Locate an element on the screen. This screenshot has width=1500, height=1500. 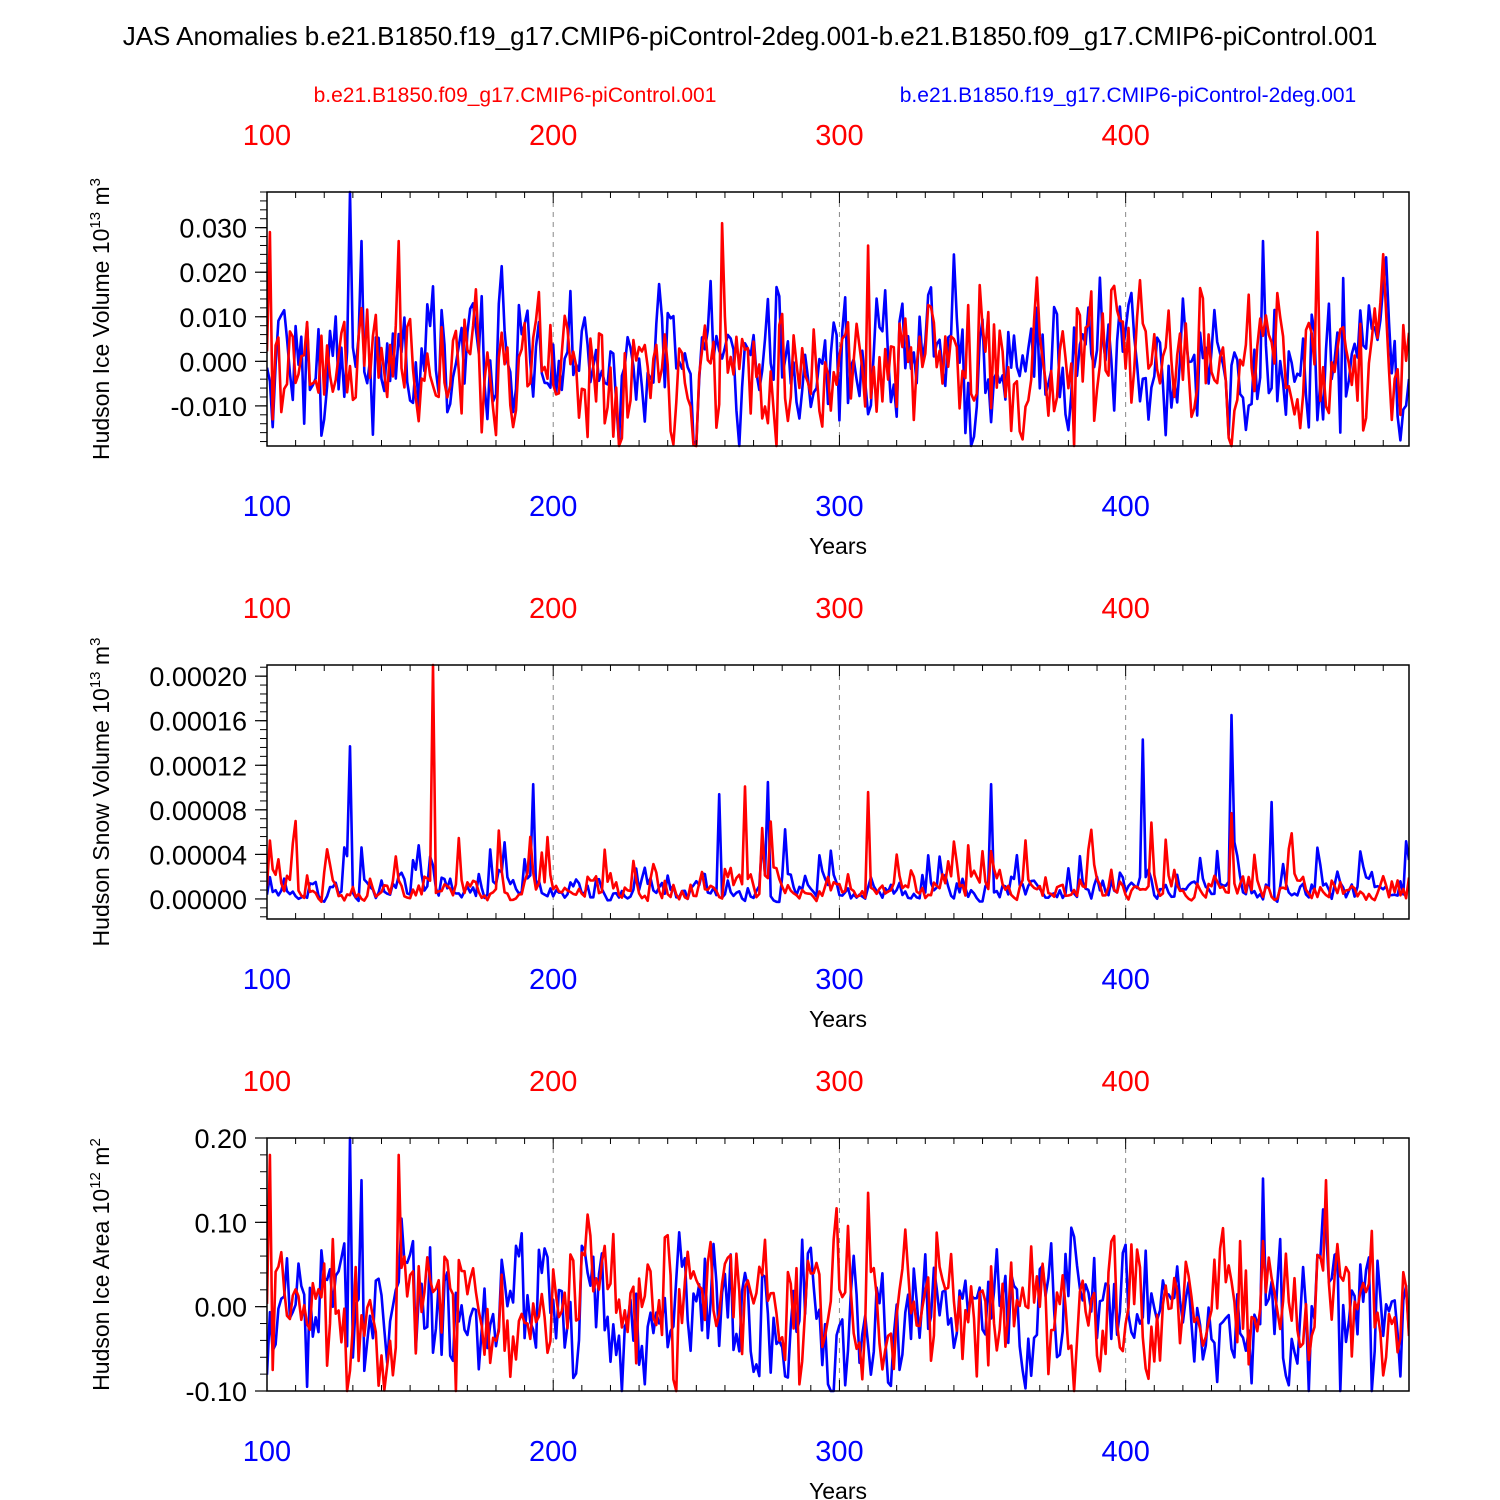
legend-red-case: b.e21.B1850.f09_g17.CMIP6-piControl.001 is located at coordinates (515, 95).